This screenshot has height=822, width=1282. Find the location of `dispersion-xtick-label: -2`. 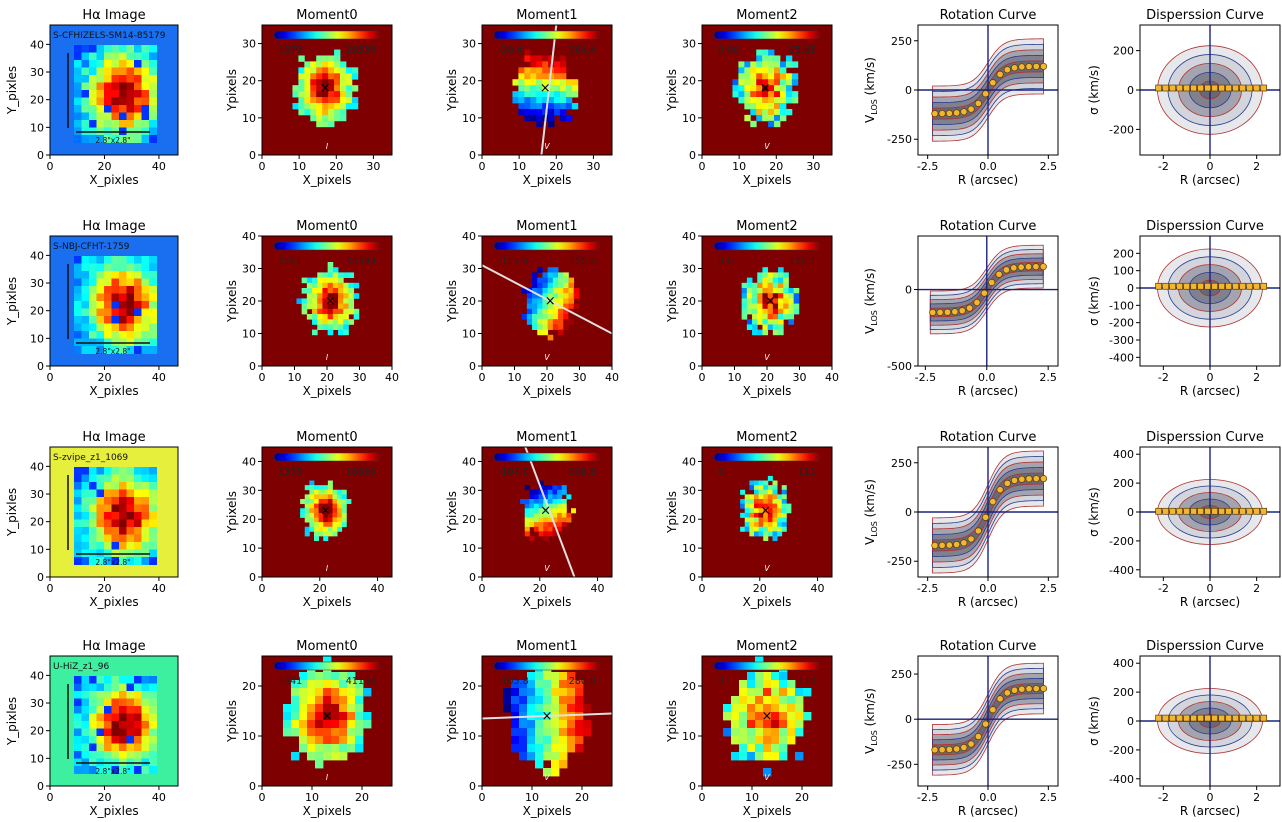

dispersion-xtick-label: -2 is located at coordinates (1163, 166).